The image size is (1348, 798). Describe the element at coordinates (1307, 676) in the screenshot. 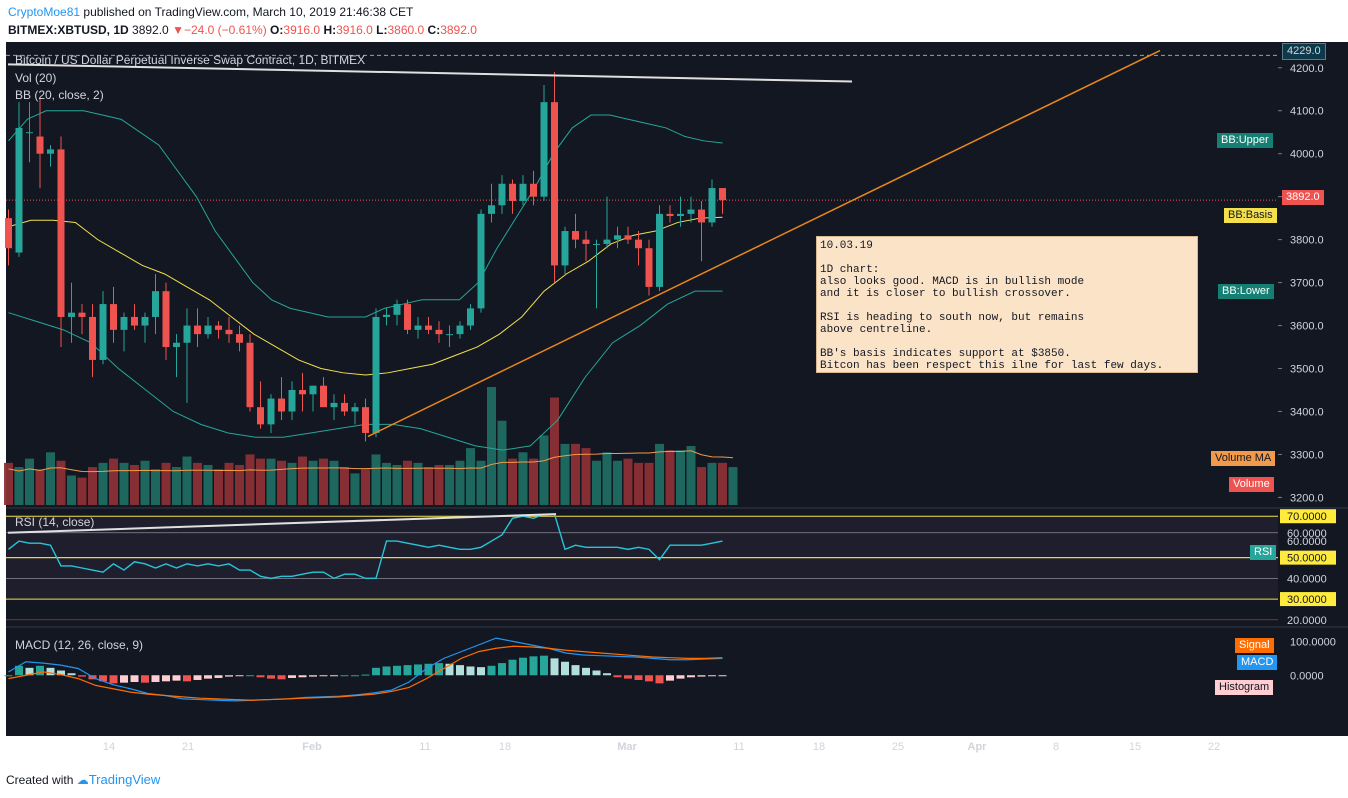

I see `macd-tick-label: 0.0000` at that location.